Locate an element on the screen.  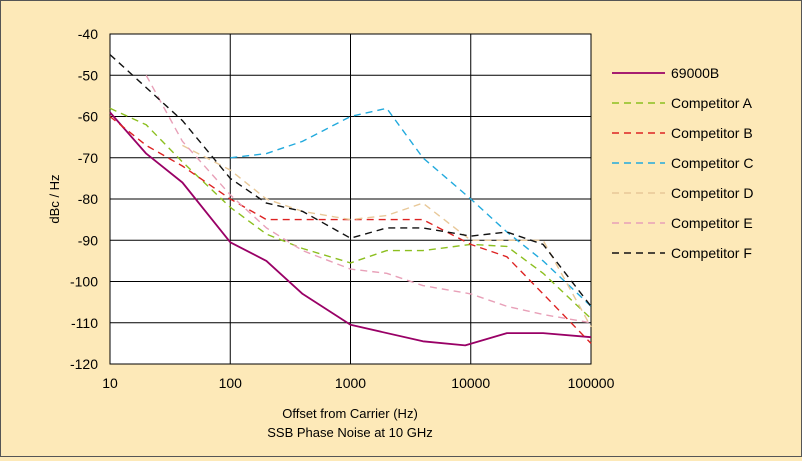
chart-caption: SSB Phase Noise at 10 GHz is located at coordinates (349, 432).